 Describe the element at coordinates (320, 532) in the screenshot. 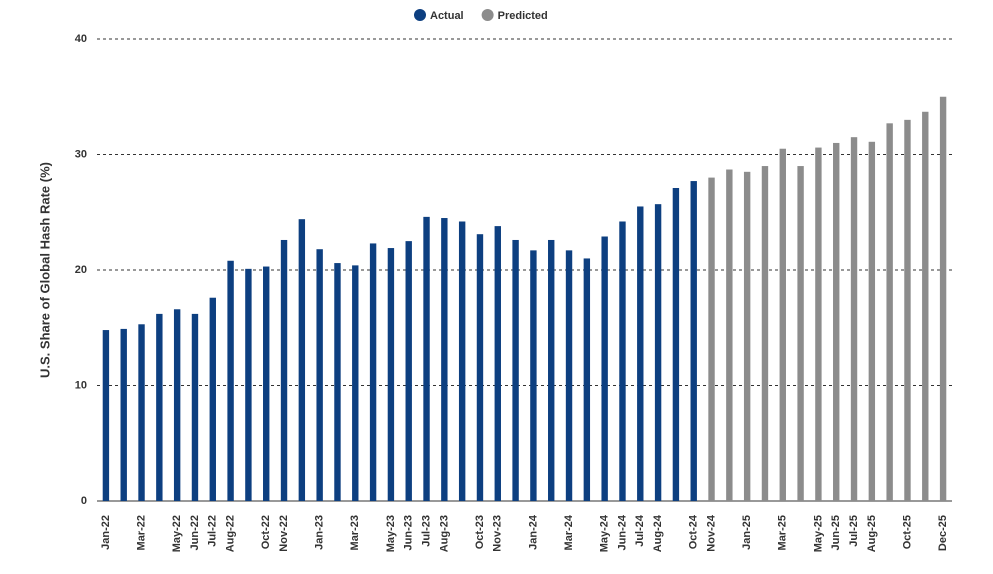

I see `x-tick-label: Jan-23` at that location.